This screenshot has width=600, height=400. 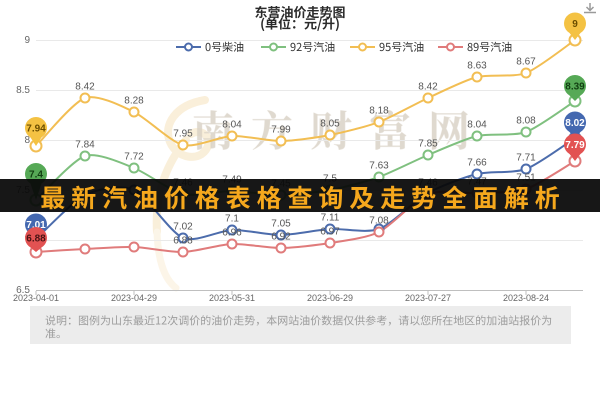 What do you see at coordinates (330, 298) in the screenshot?
I see `svg-text: 2023-06-29` at bounding box center [330, 298].